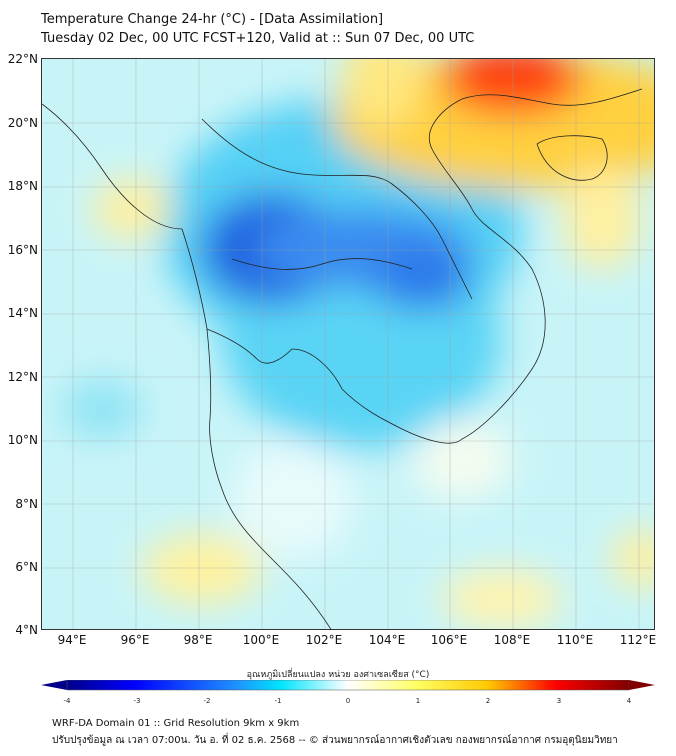  What do you see at coordinates (67, 701) in the screenshot?
I see `colorbar-tick: -4` at bounding box center [67, 701].